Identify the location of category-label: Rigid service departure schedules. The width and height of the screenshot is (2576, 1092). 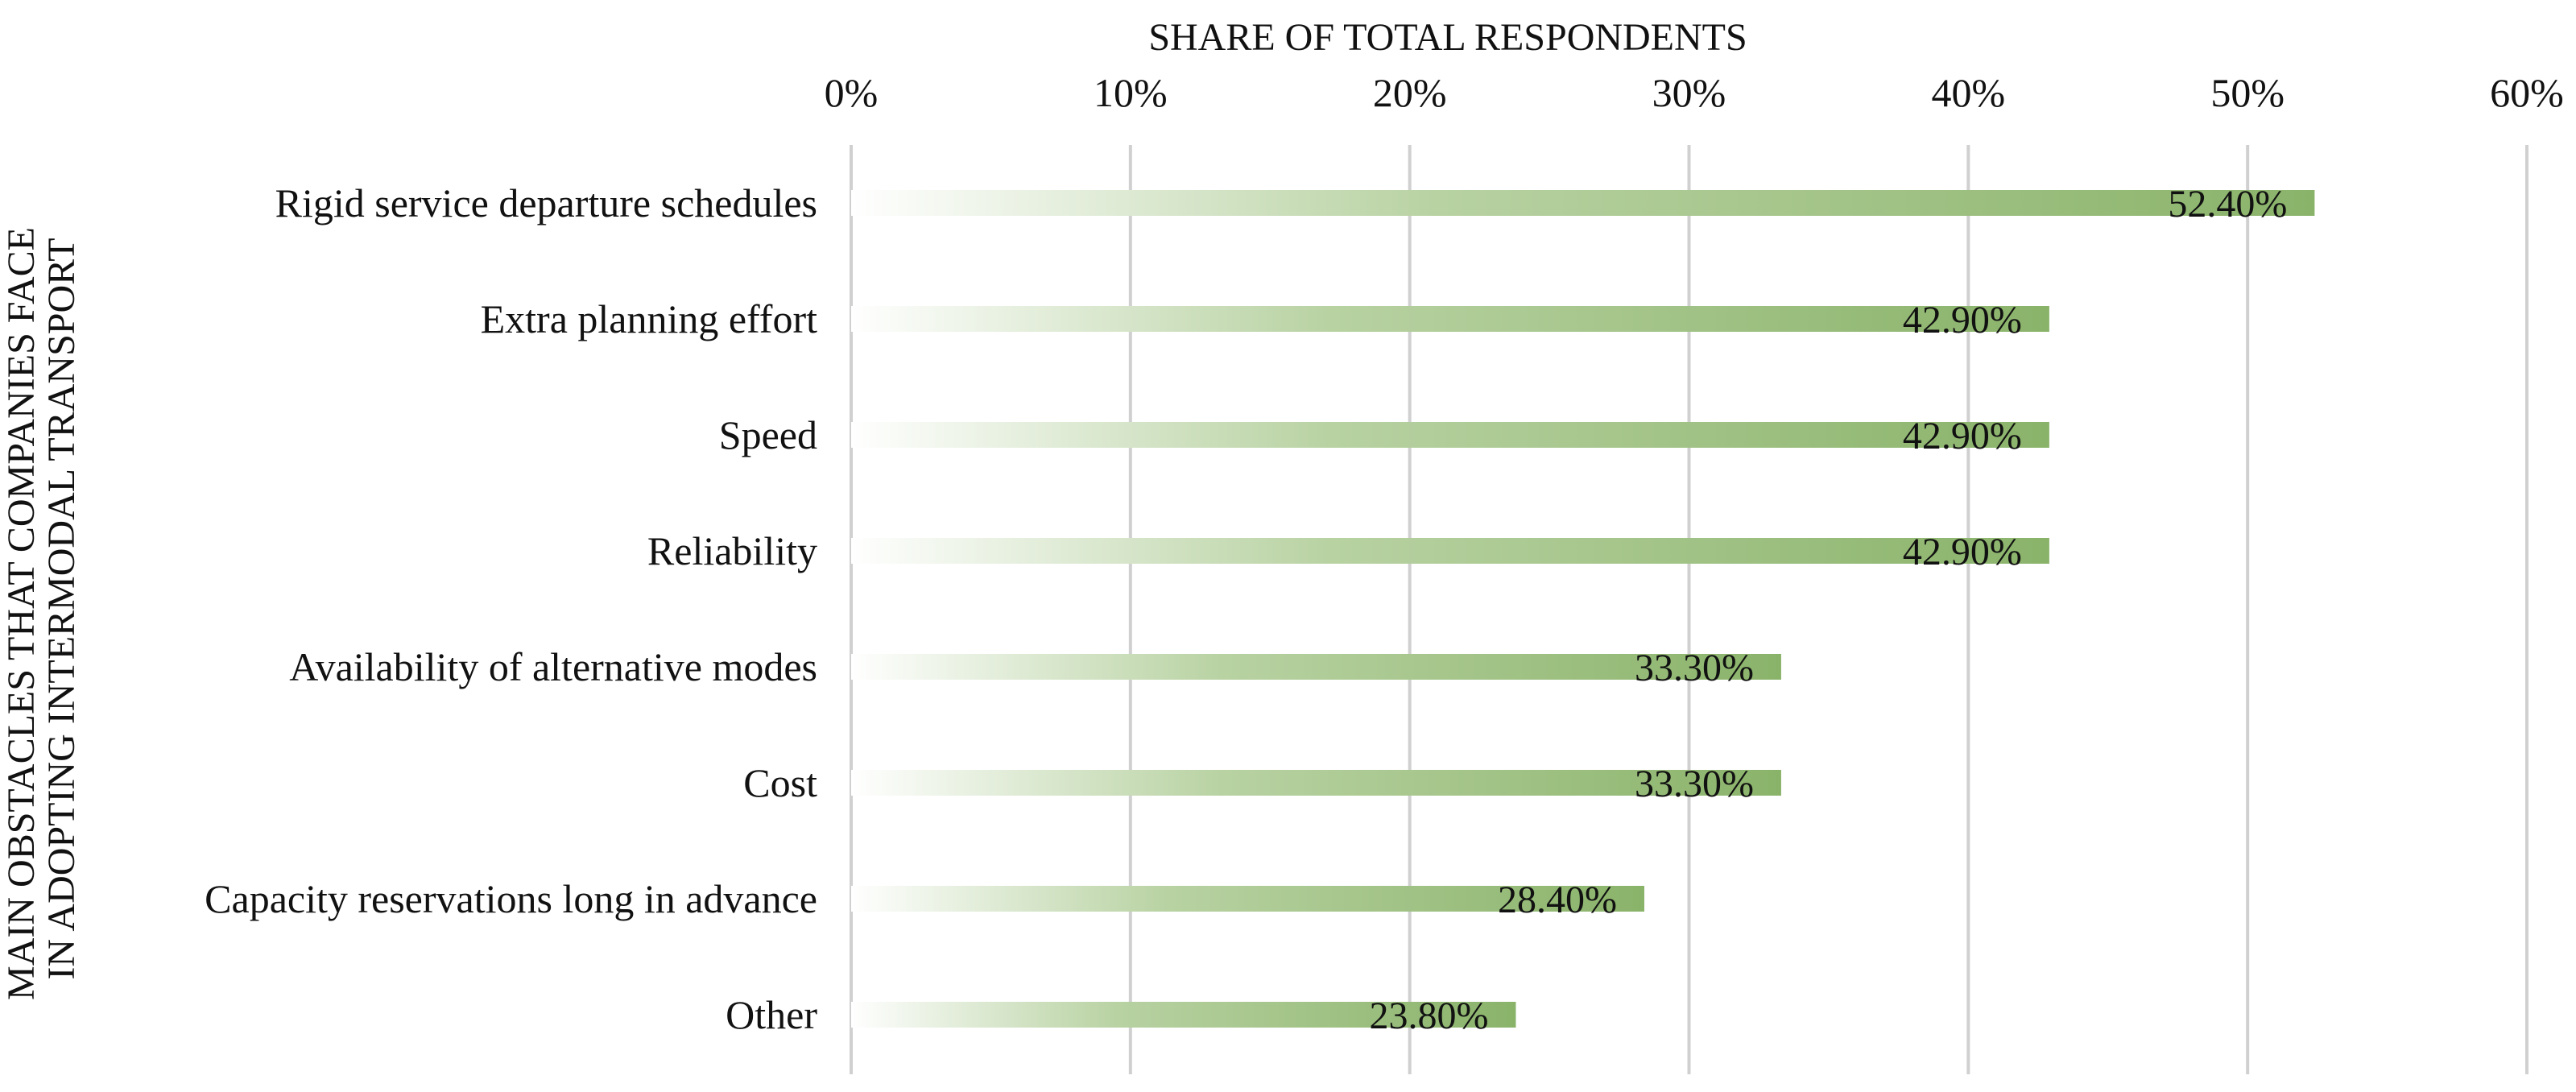
(546, 203).